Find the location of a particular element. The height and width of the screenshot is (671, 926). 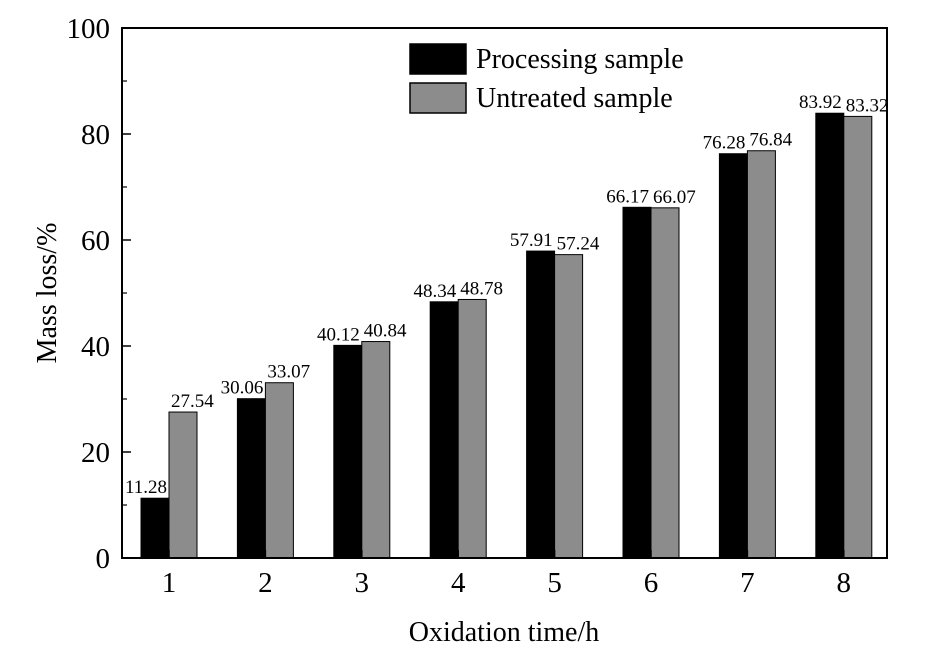

y-tick-label-0: 0 is located at coordinates (103, 559).